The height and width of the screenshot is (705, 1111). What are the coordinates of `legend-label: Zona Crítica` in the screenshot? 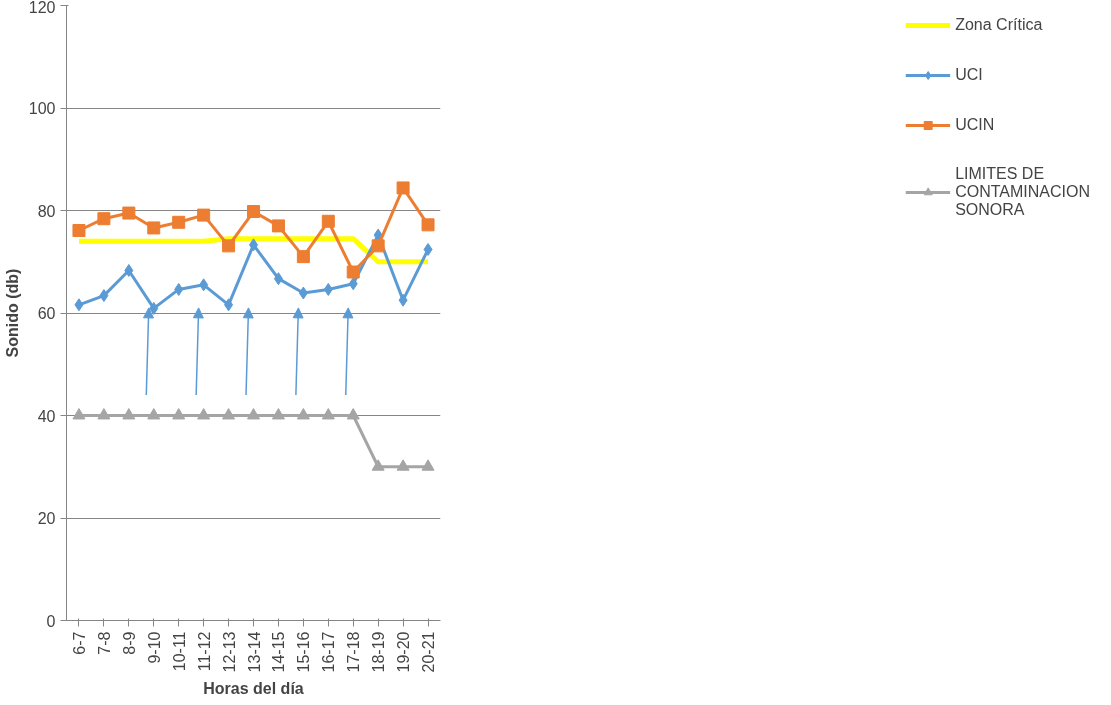 It's located at (999, 25).